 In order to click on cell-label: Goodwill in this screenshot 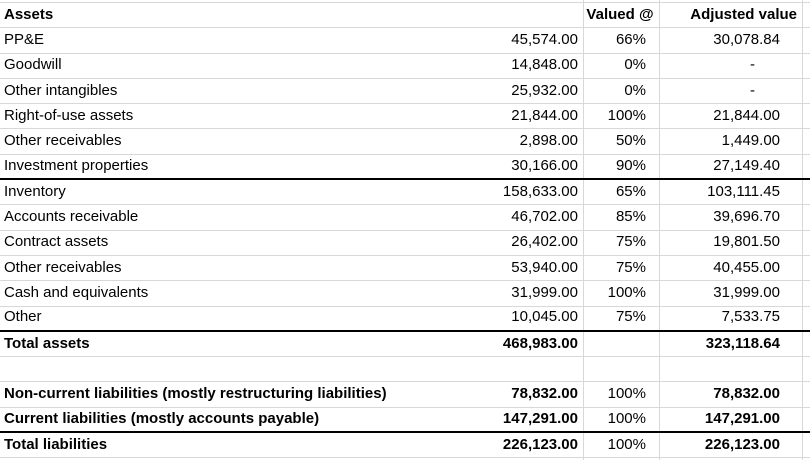, I will do `click(33, 65)`.